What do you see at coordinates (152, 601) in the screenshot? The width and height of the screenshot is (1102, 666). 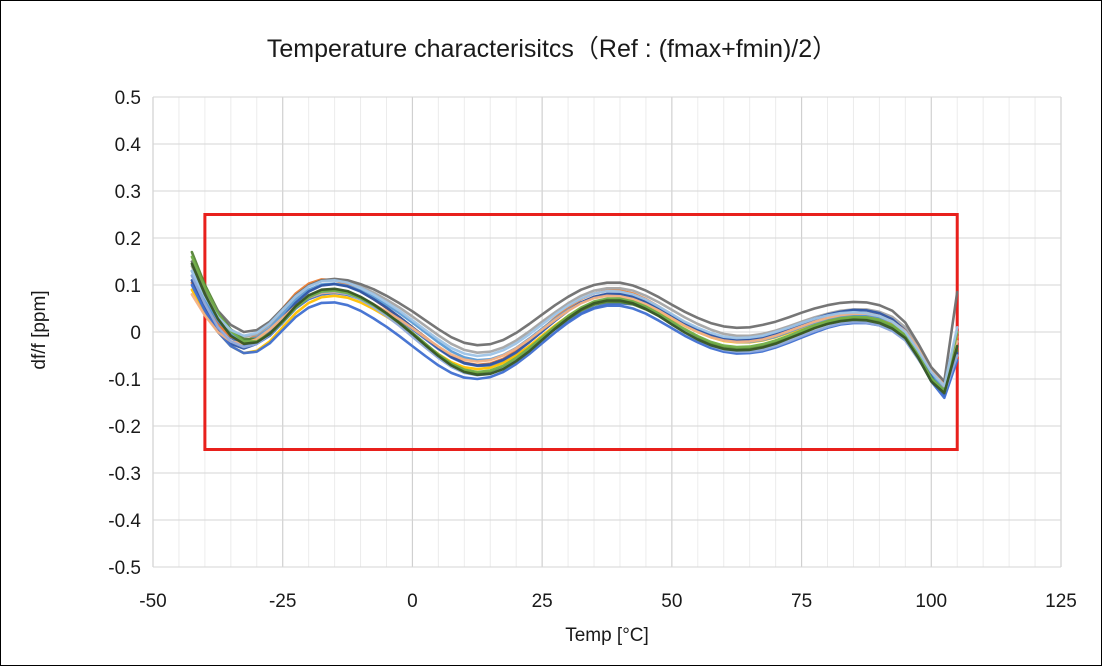 I see `x-tick-label: -50` at bounding box center [152, 601].